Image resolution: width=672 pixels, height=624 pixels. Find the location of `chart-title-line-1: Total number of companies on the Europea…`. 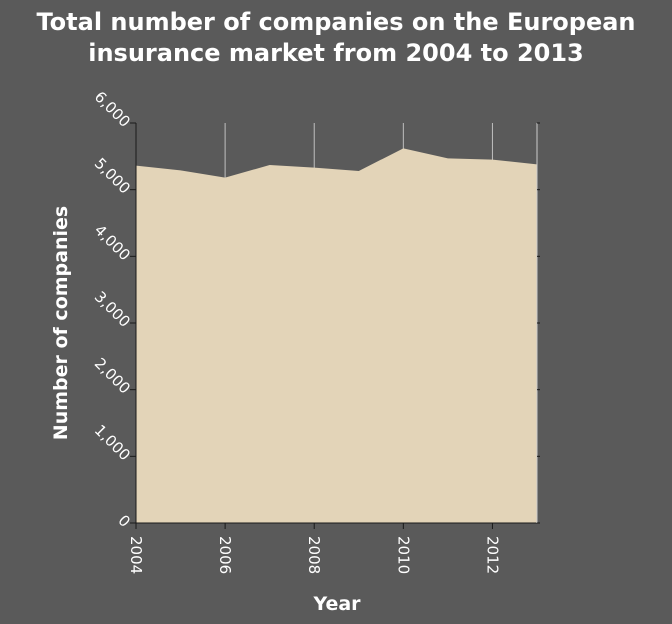

chart-title-line-1: Total number of companies on the Europea… is located at coordinates (335, 22).